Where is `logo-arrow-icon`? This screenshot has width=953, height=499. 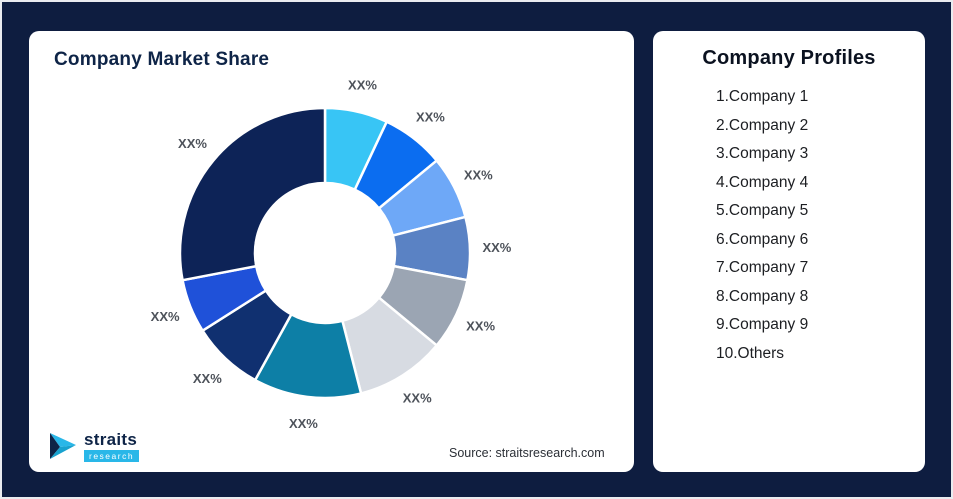 logo-arrow-icon is located at coordinates (63, 446).